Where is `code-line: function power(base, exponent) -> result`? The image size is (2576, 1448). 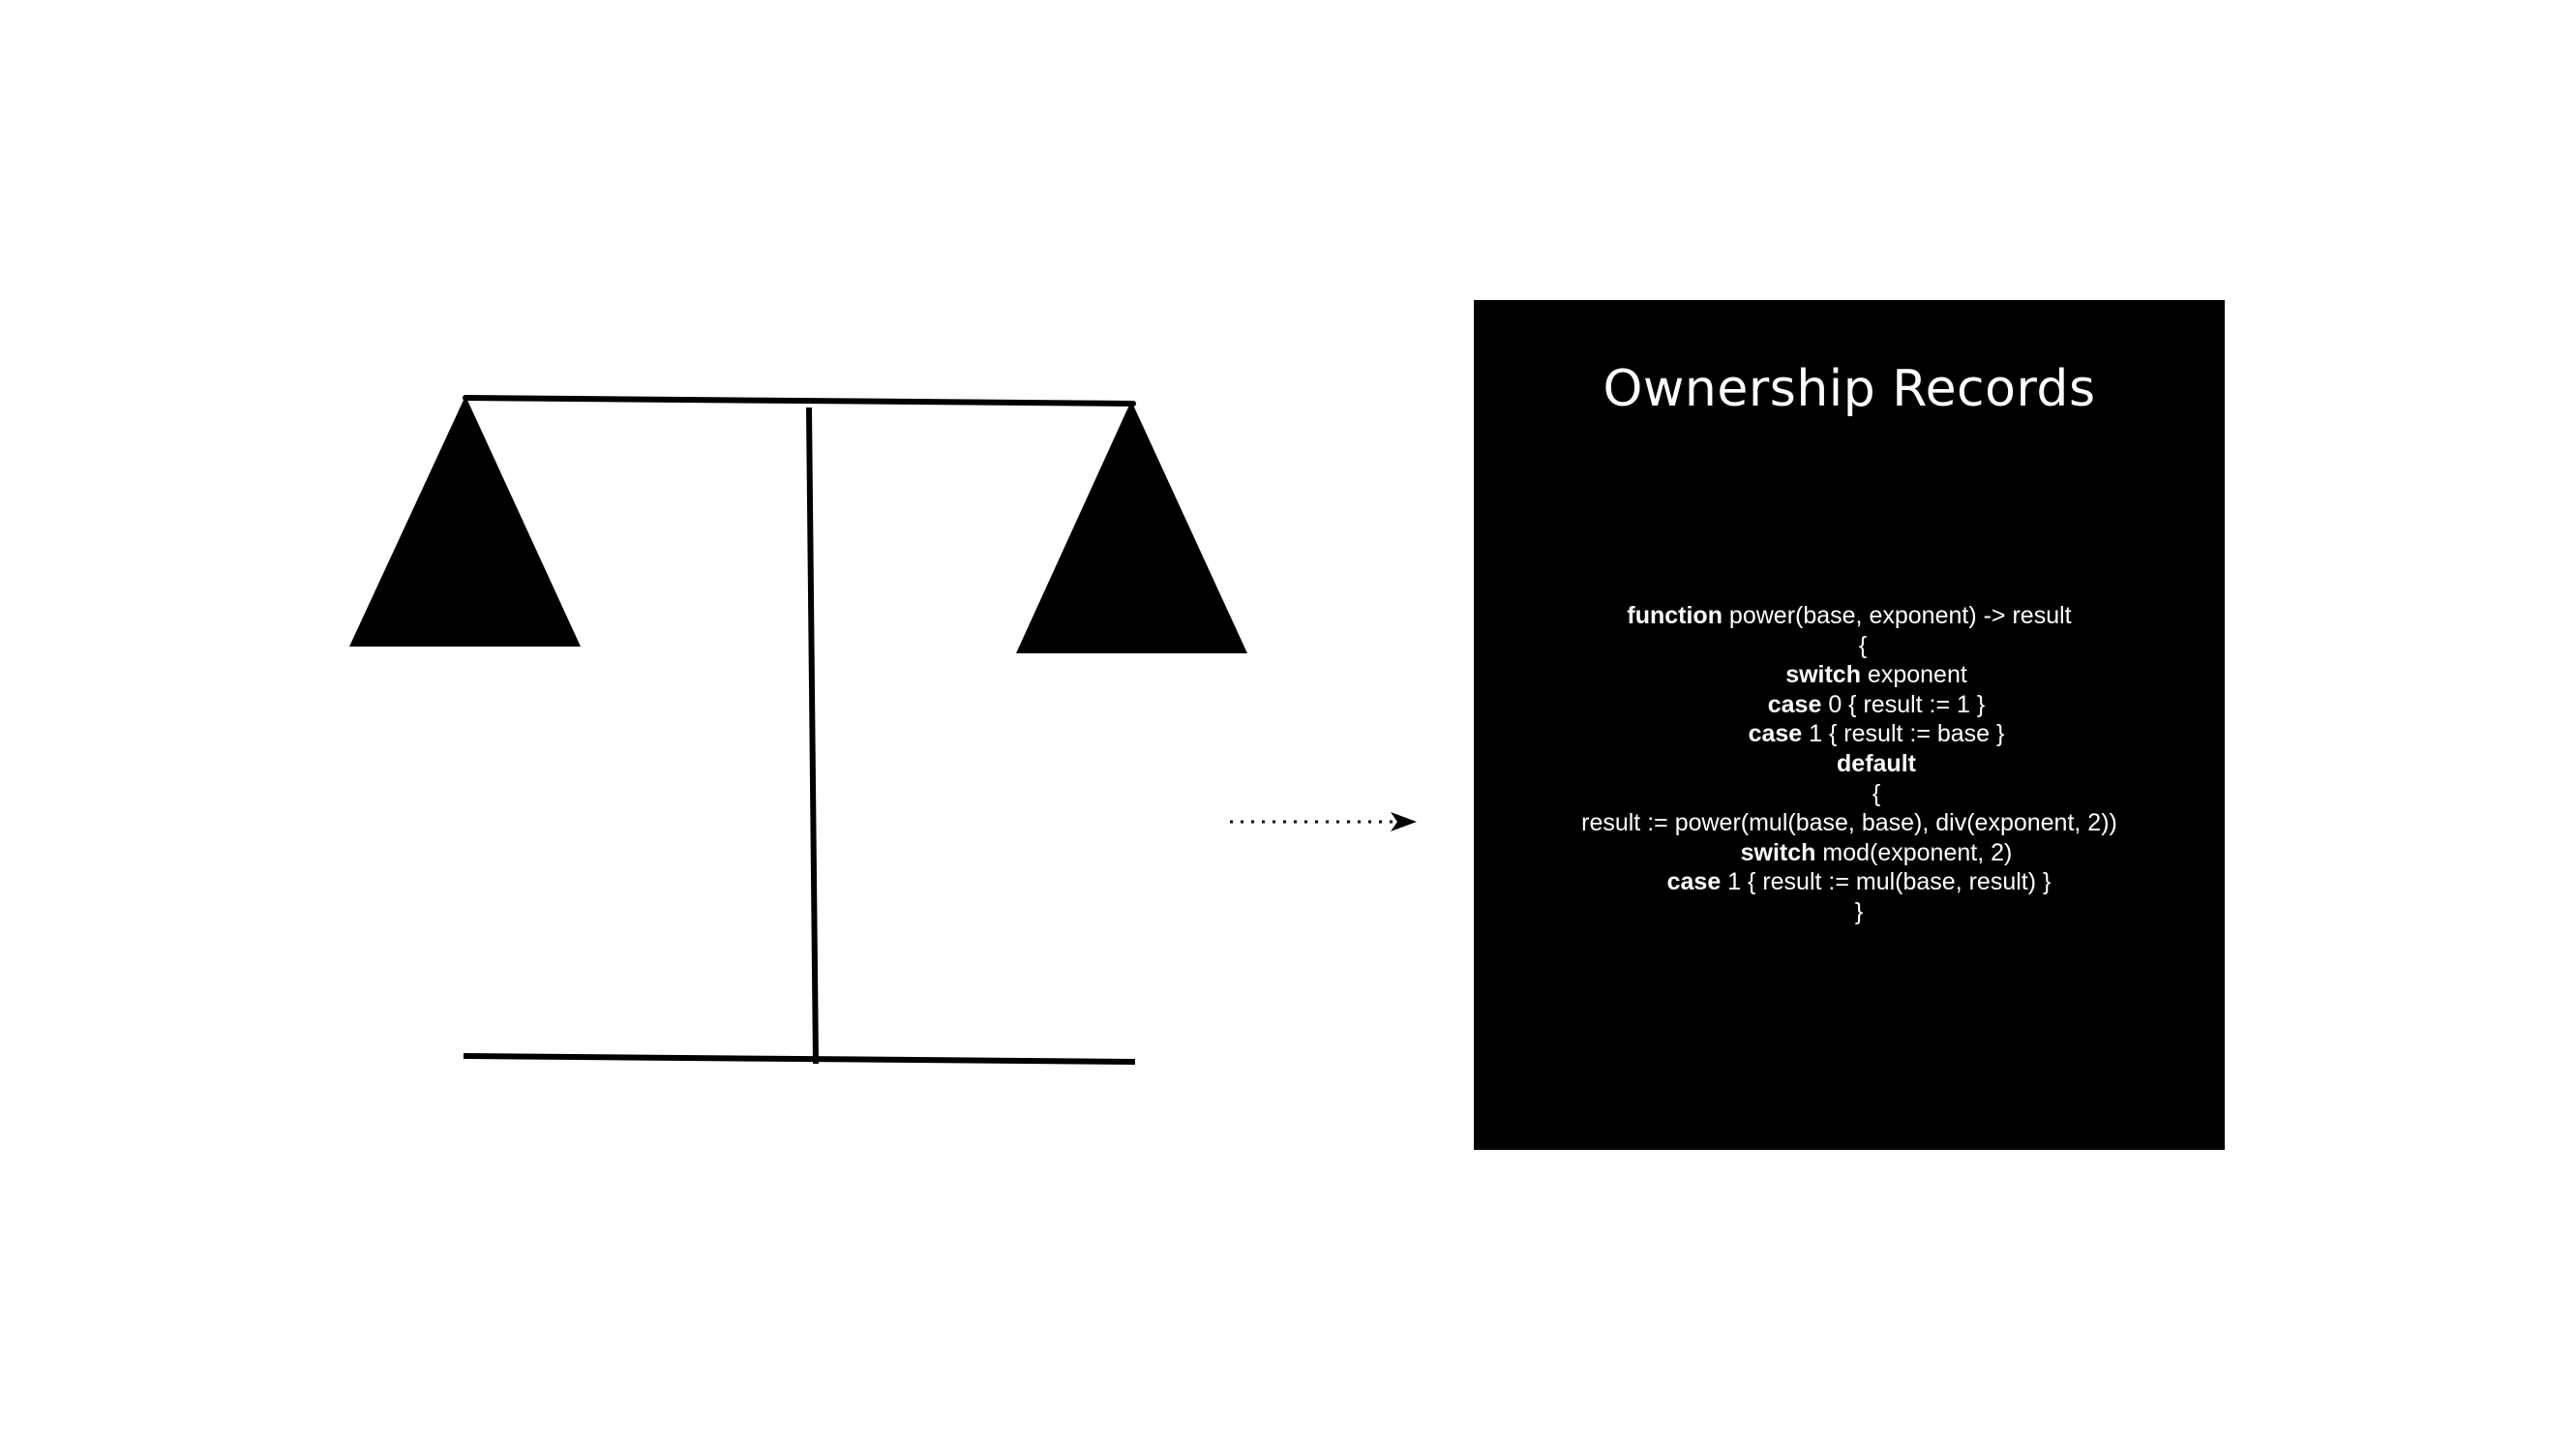 code-line: function power(base, exponent) -> result is located at coordinates (1849, 616).